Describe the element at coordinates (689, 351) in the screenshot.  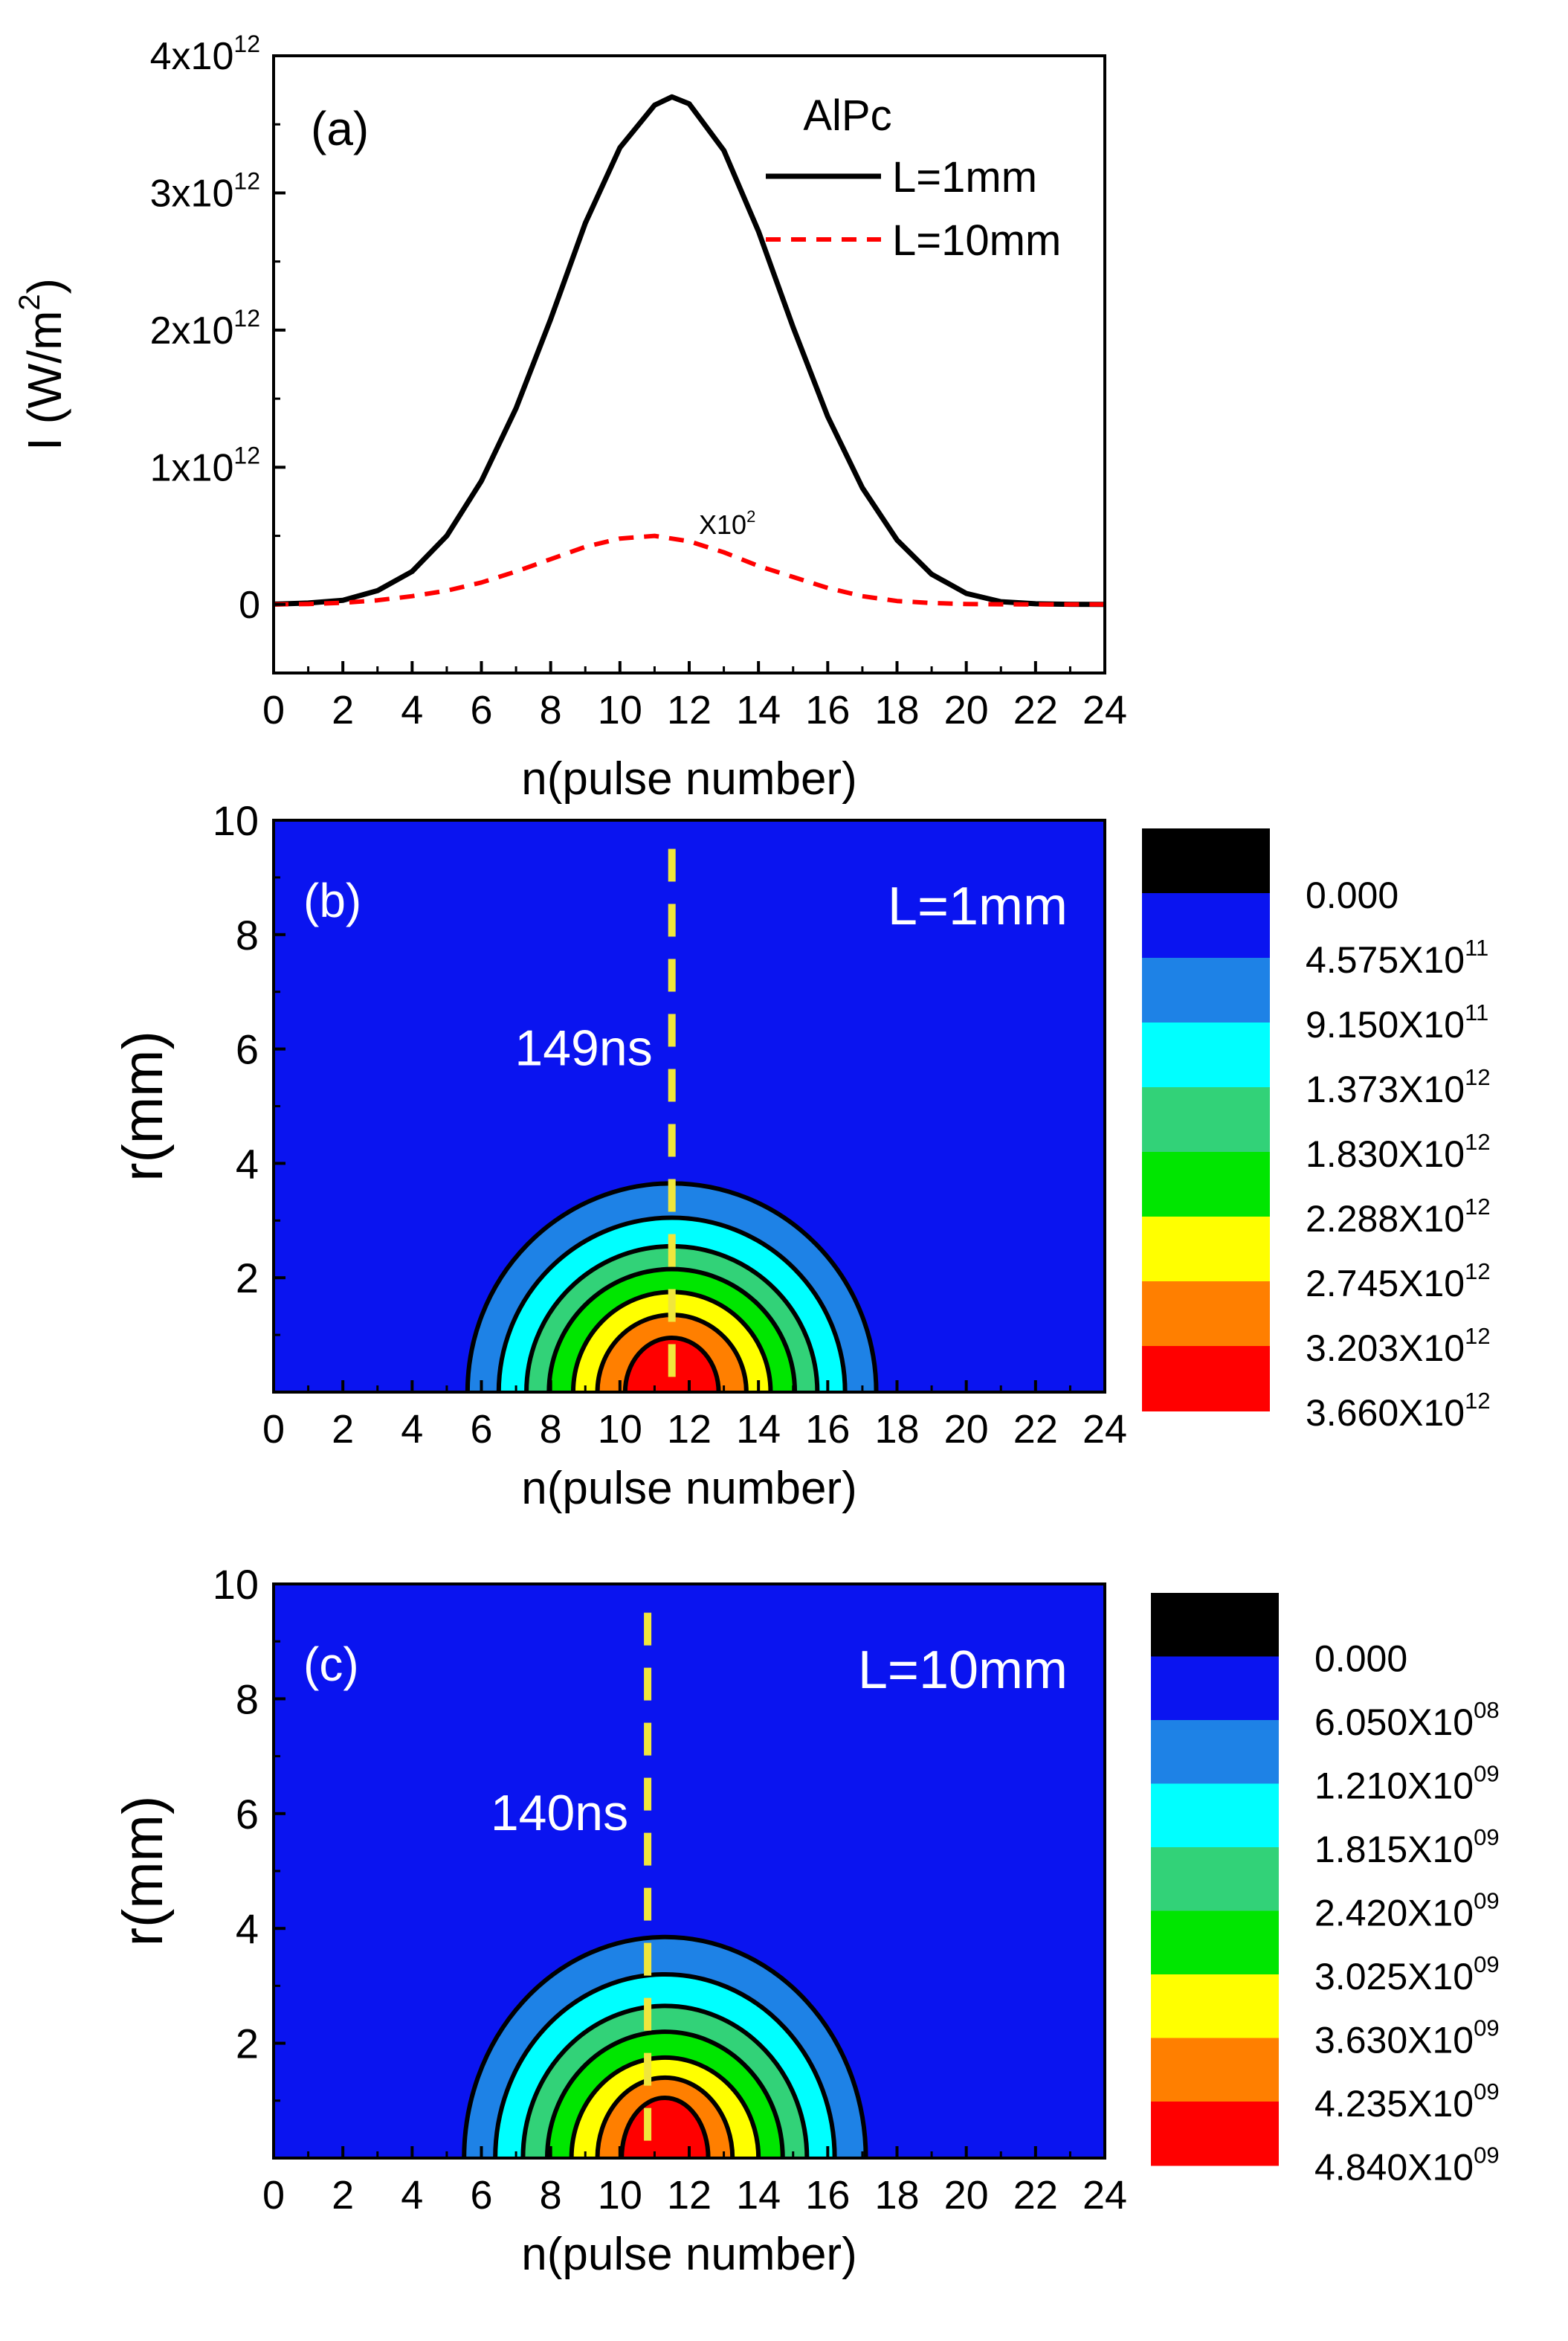
I see `series-line-l1mm` at that location.